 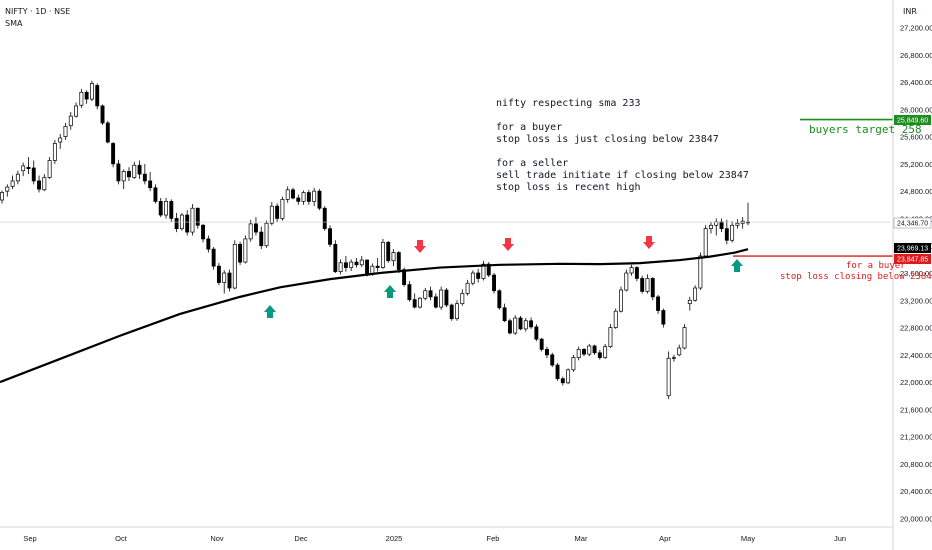 I want to click on x-tick-label: Oct, so click(x=121, y=538).